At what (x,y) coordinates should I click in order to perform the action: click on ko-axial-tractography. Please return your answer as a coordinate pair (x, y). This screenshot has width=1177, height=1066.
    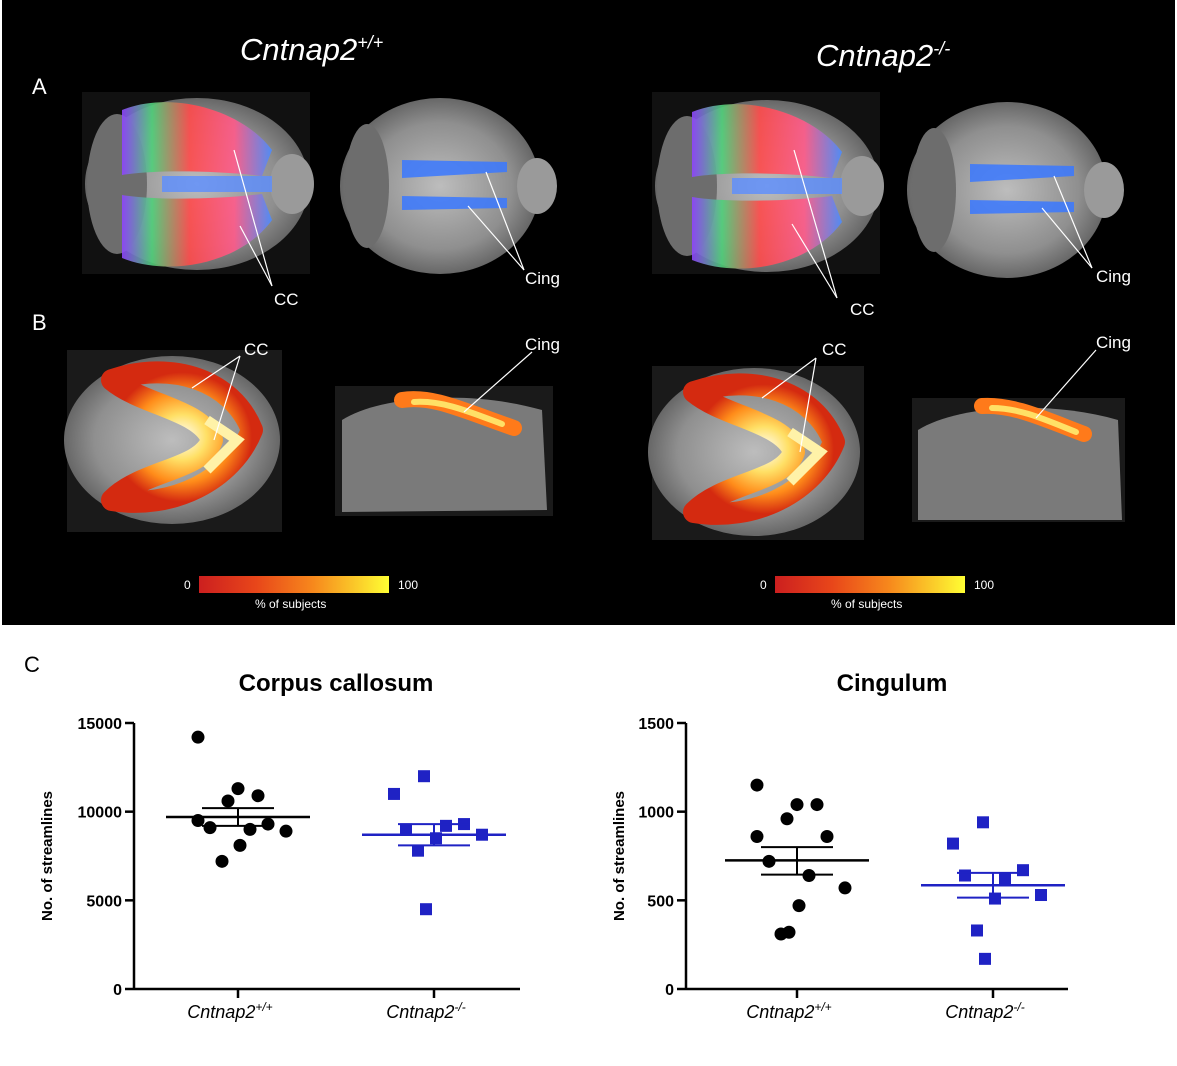
    Looking at the image, I should click on (768, 183).